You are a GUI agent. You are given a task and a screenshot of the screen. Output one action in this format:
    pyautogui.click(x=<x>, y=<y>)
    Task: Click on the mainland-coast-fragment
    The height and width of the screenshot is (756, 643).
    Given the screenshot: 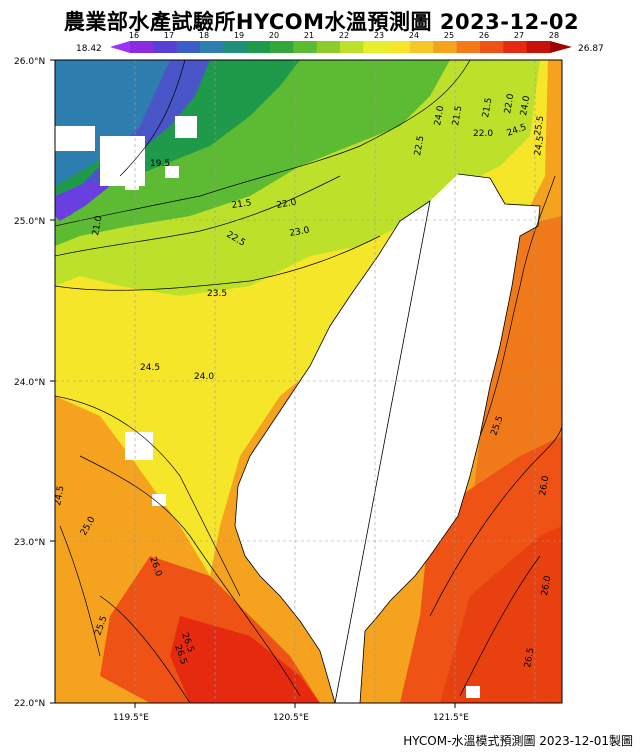 What is the action you would take?
    pyautogui.click(x=75, y=138)
    